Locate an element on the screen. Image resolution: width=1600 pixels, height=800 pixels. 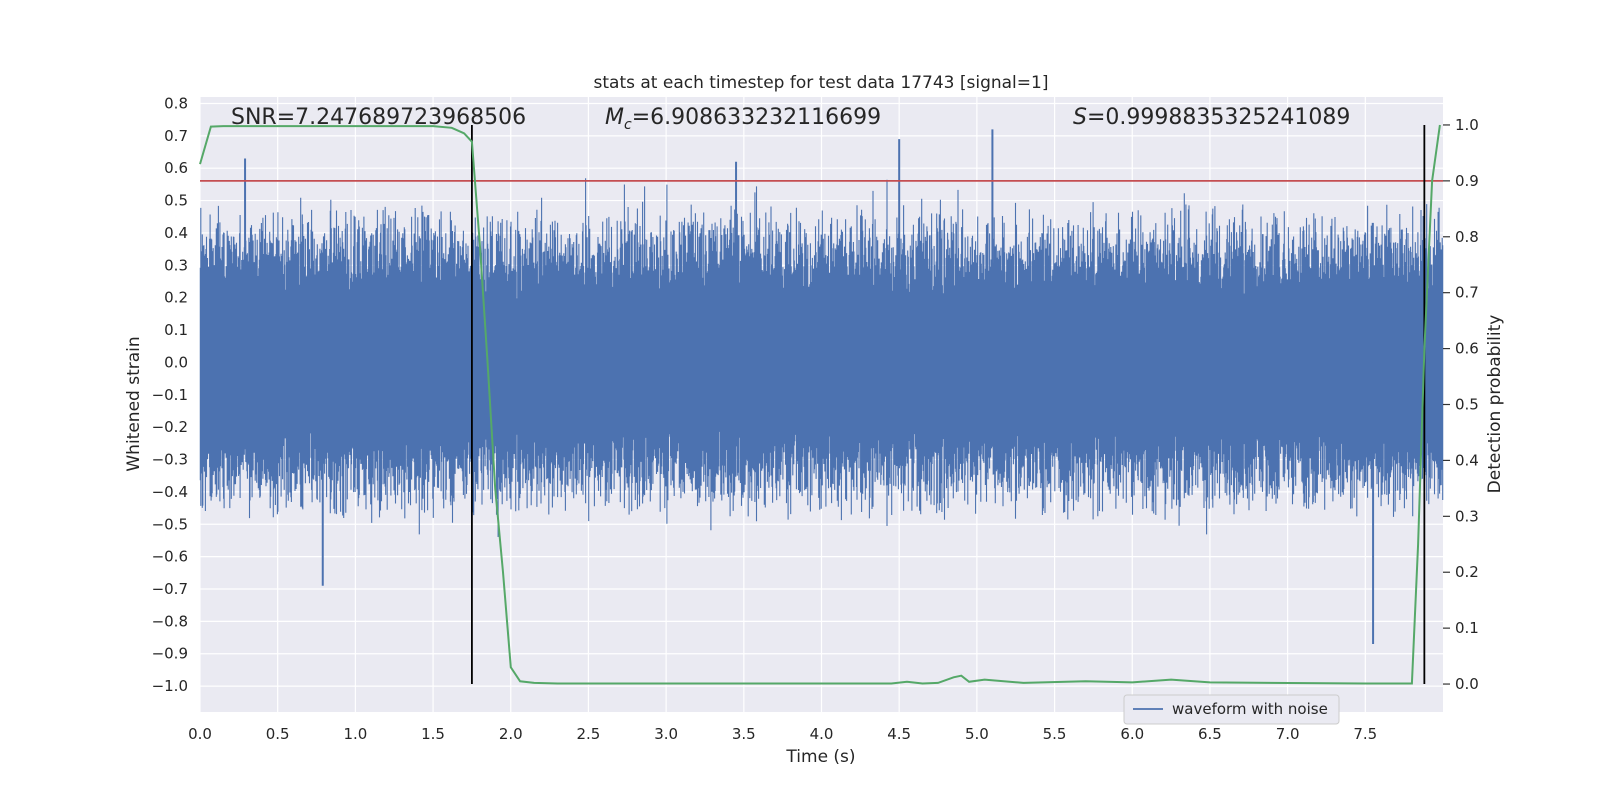
y2-tick-label: 1.0 is located at coordinates (1467, 125).